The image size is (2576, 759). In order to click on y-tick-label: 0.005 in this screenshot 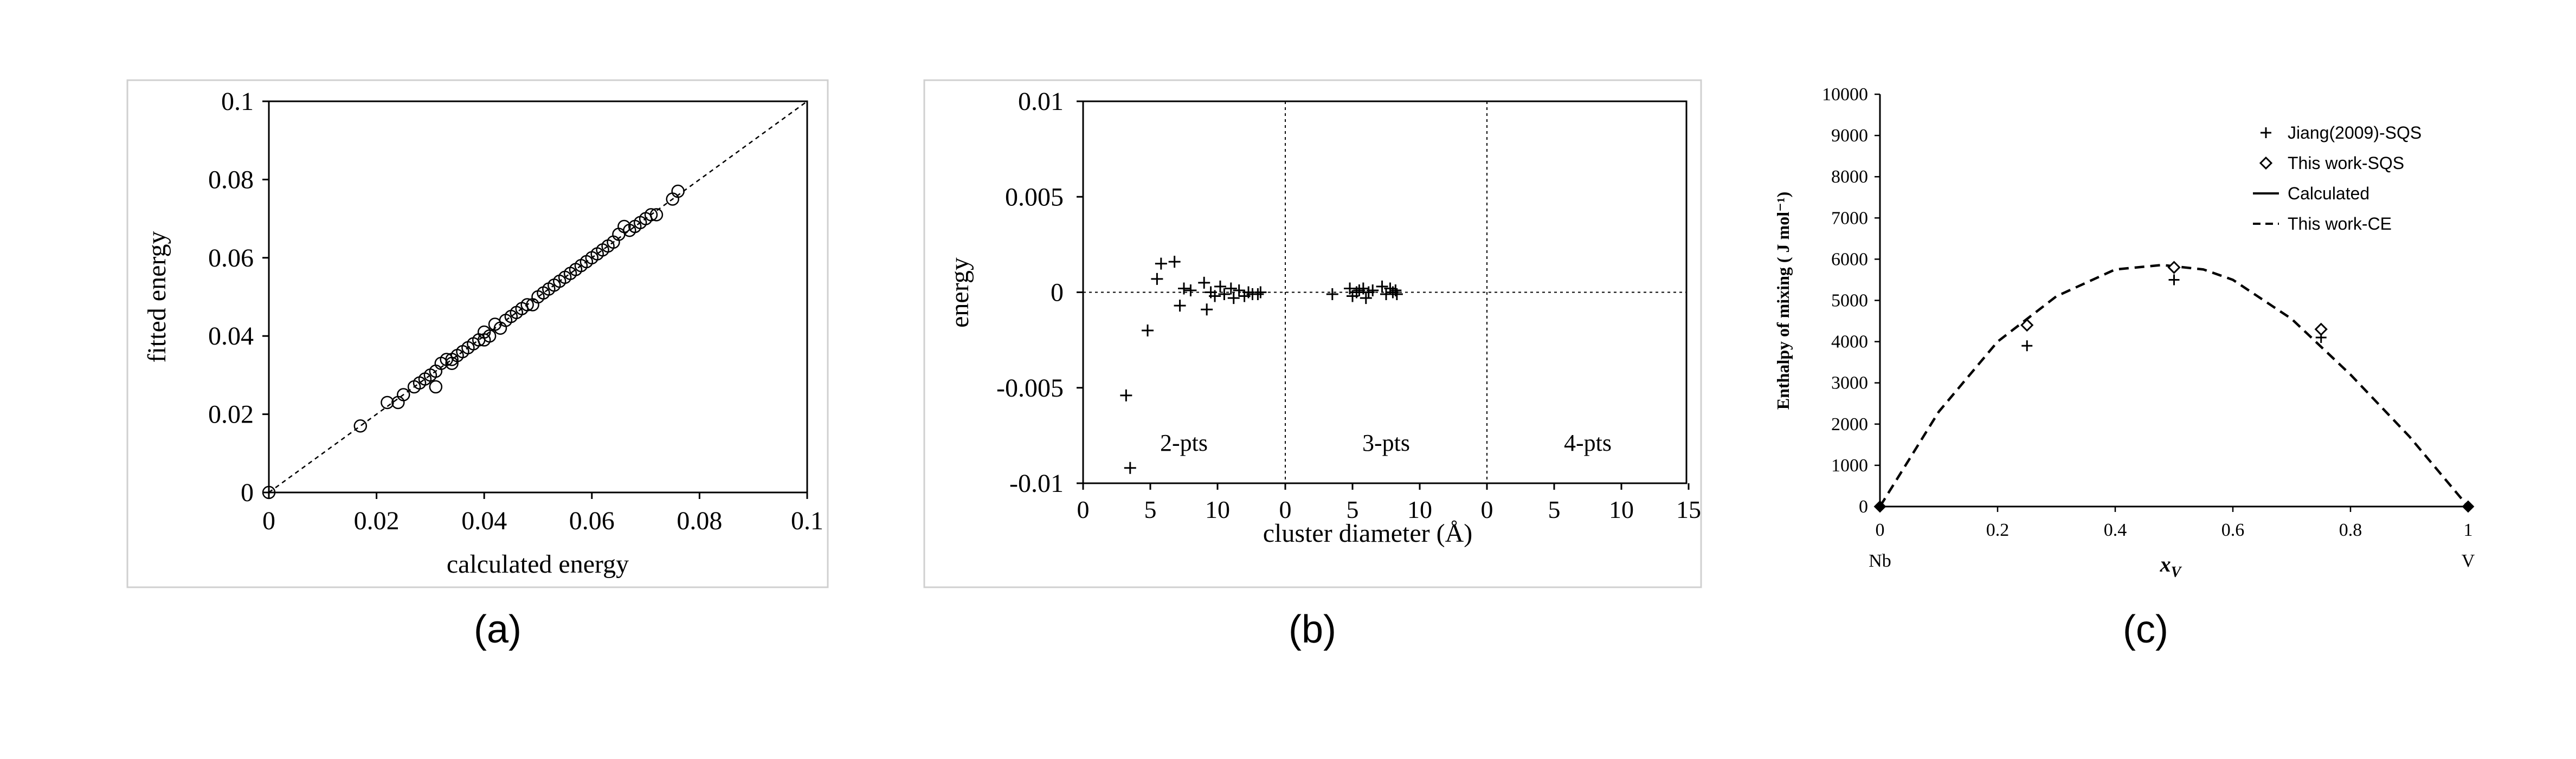, I will do `click(1034, 197)`.